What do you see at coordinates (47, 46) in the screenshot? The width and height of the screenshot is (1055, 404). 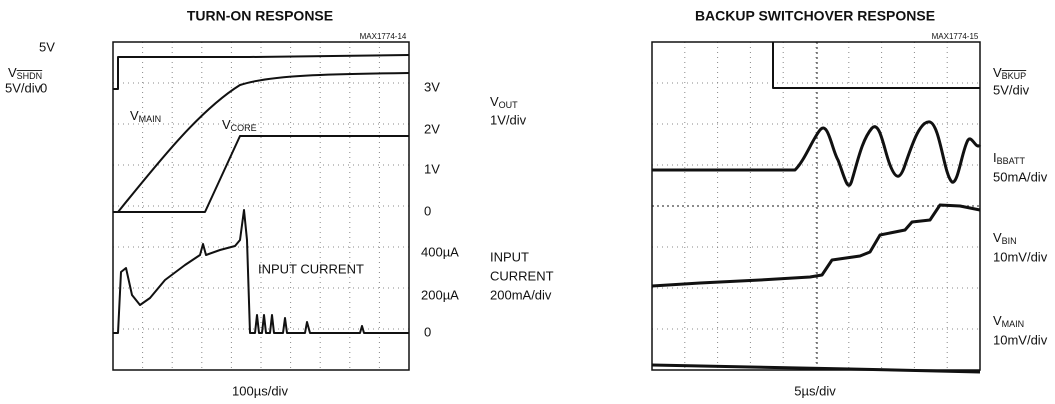 I see `shdn-top: 5V` at bounding box center [47, 46].